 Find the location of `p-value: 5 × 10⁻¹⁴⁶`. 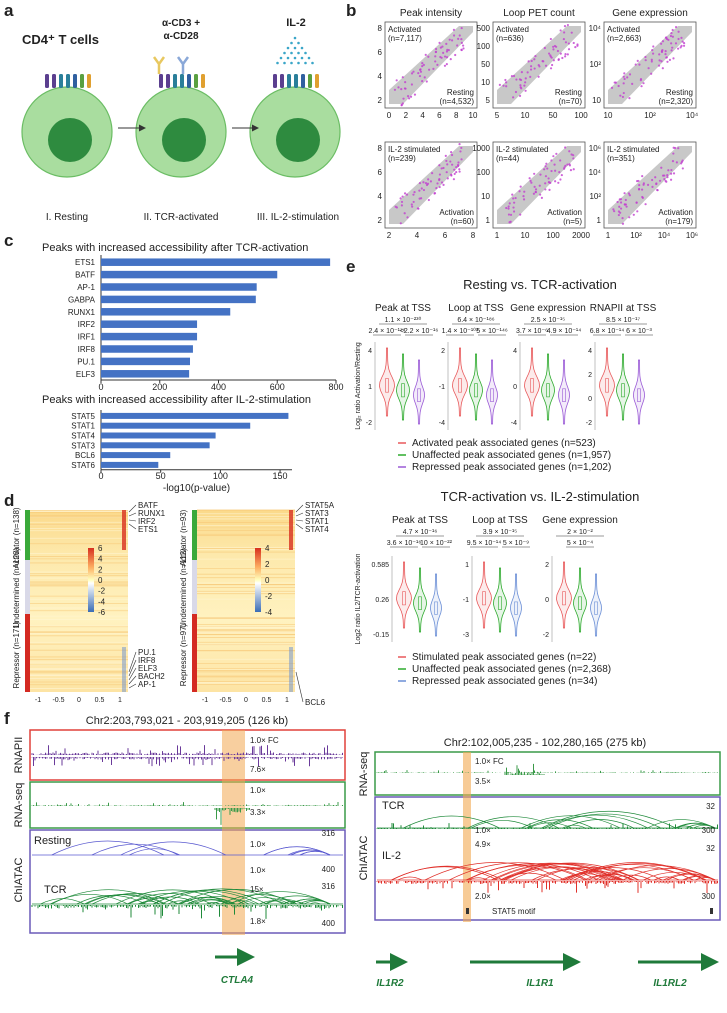

p-value: 5 × 10⁻¹⁴⁶ is located at coordinates (492, 331).